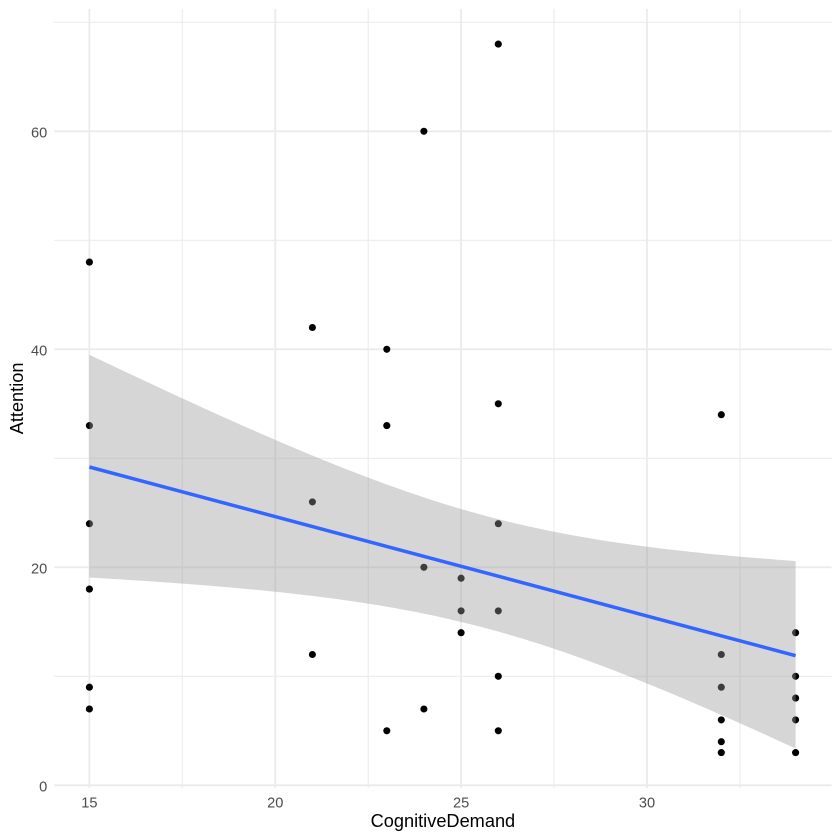 Image resolution: width=840 pixels, height=840 pixels. What do you see at coordinates (17, 399) in the screenshot?
I see `svg-text: Attention` at bounding box center [17, 399].